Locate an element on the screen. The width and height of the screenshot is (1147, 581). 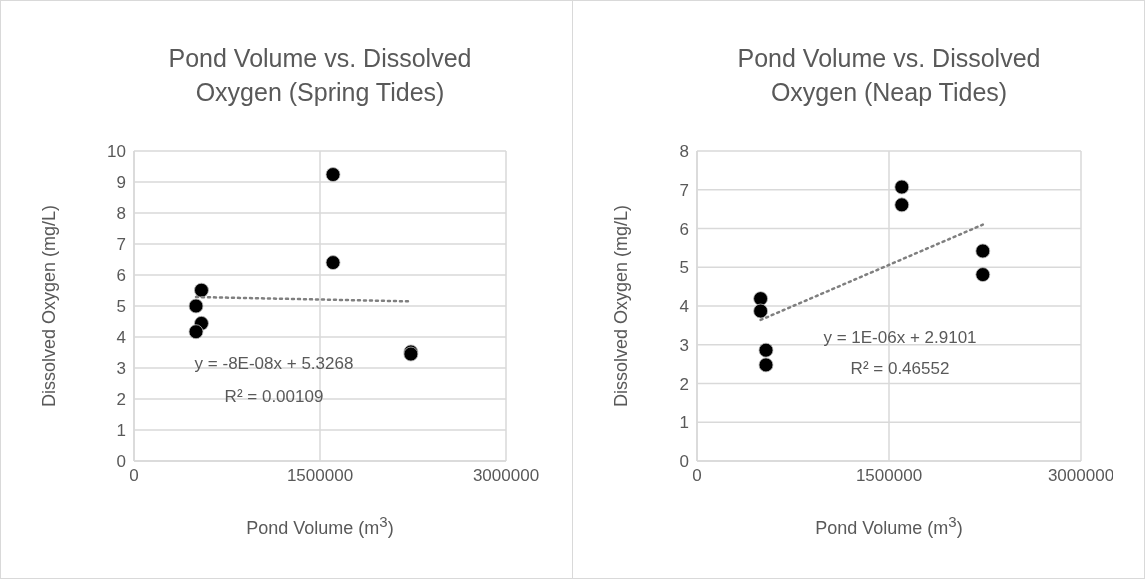
chart-title: Pond Volume vs. Dissolved Oxygen (Neap Tides) is located at coordinates (889, 75).